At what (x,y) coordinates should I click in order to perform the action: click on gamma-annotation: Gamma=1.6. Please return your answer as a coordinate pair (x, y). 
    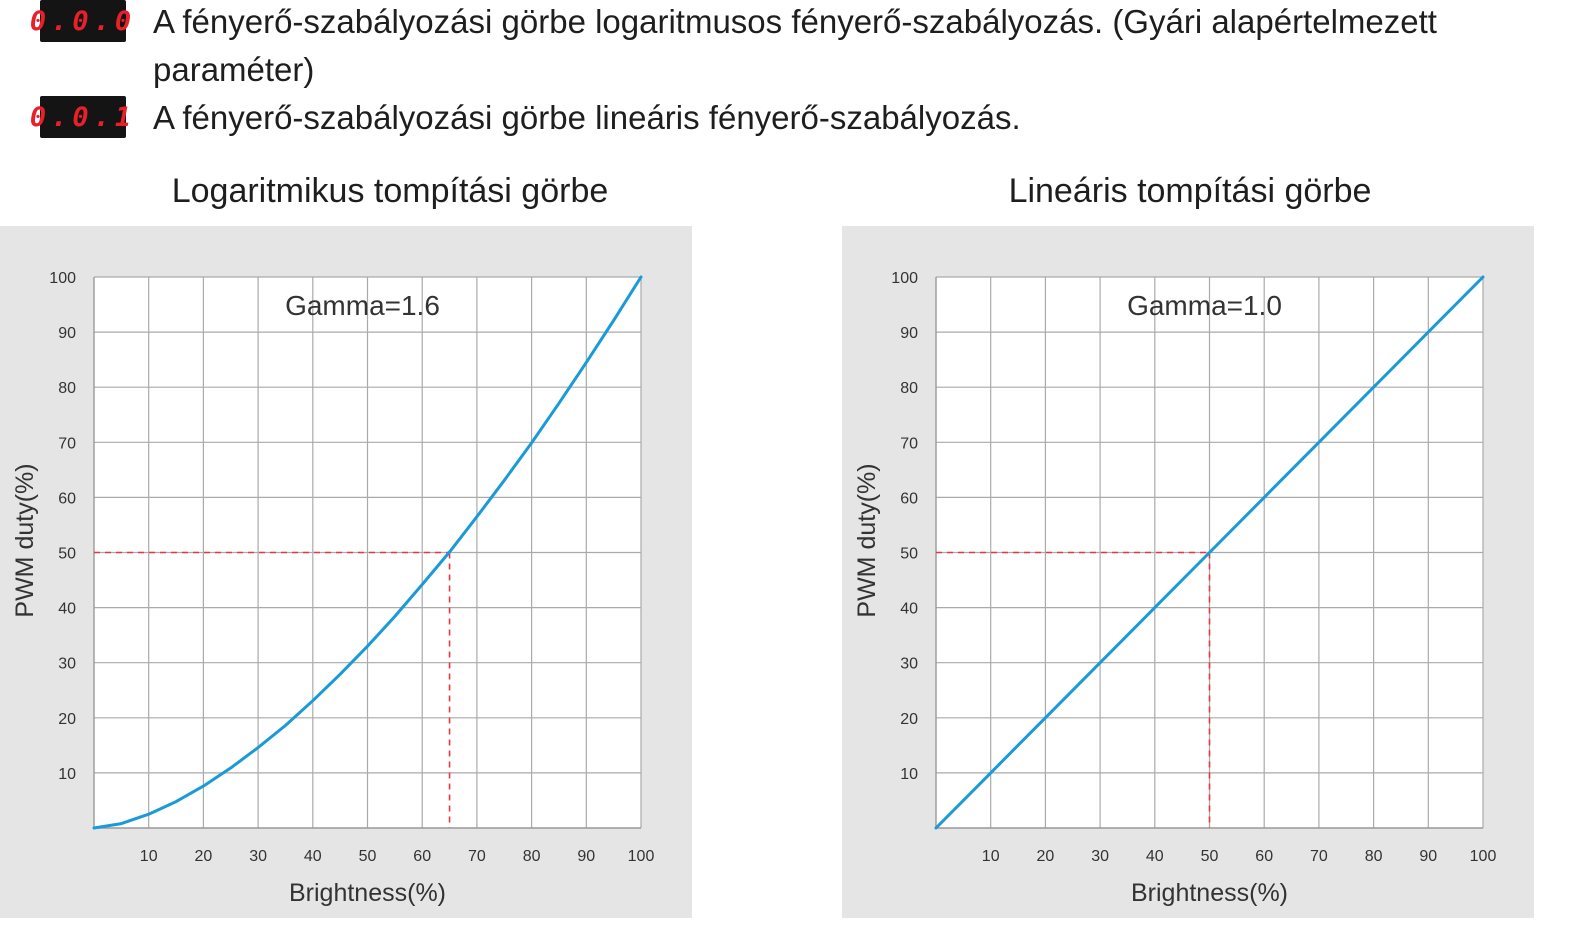
    Looking at the image, I should click on (362, 305).